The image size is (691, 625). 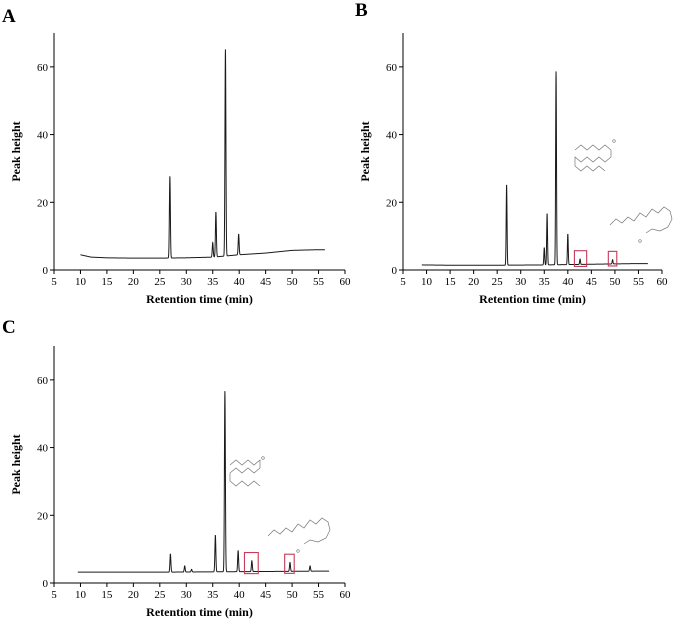 I want to click on panel-label: C, so click(x=9, y=327).